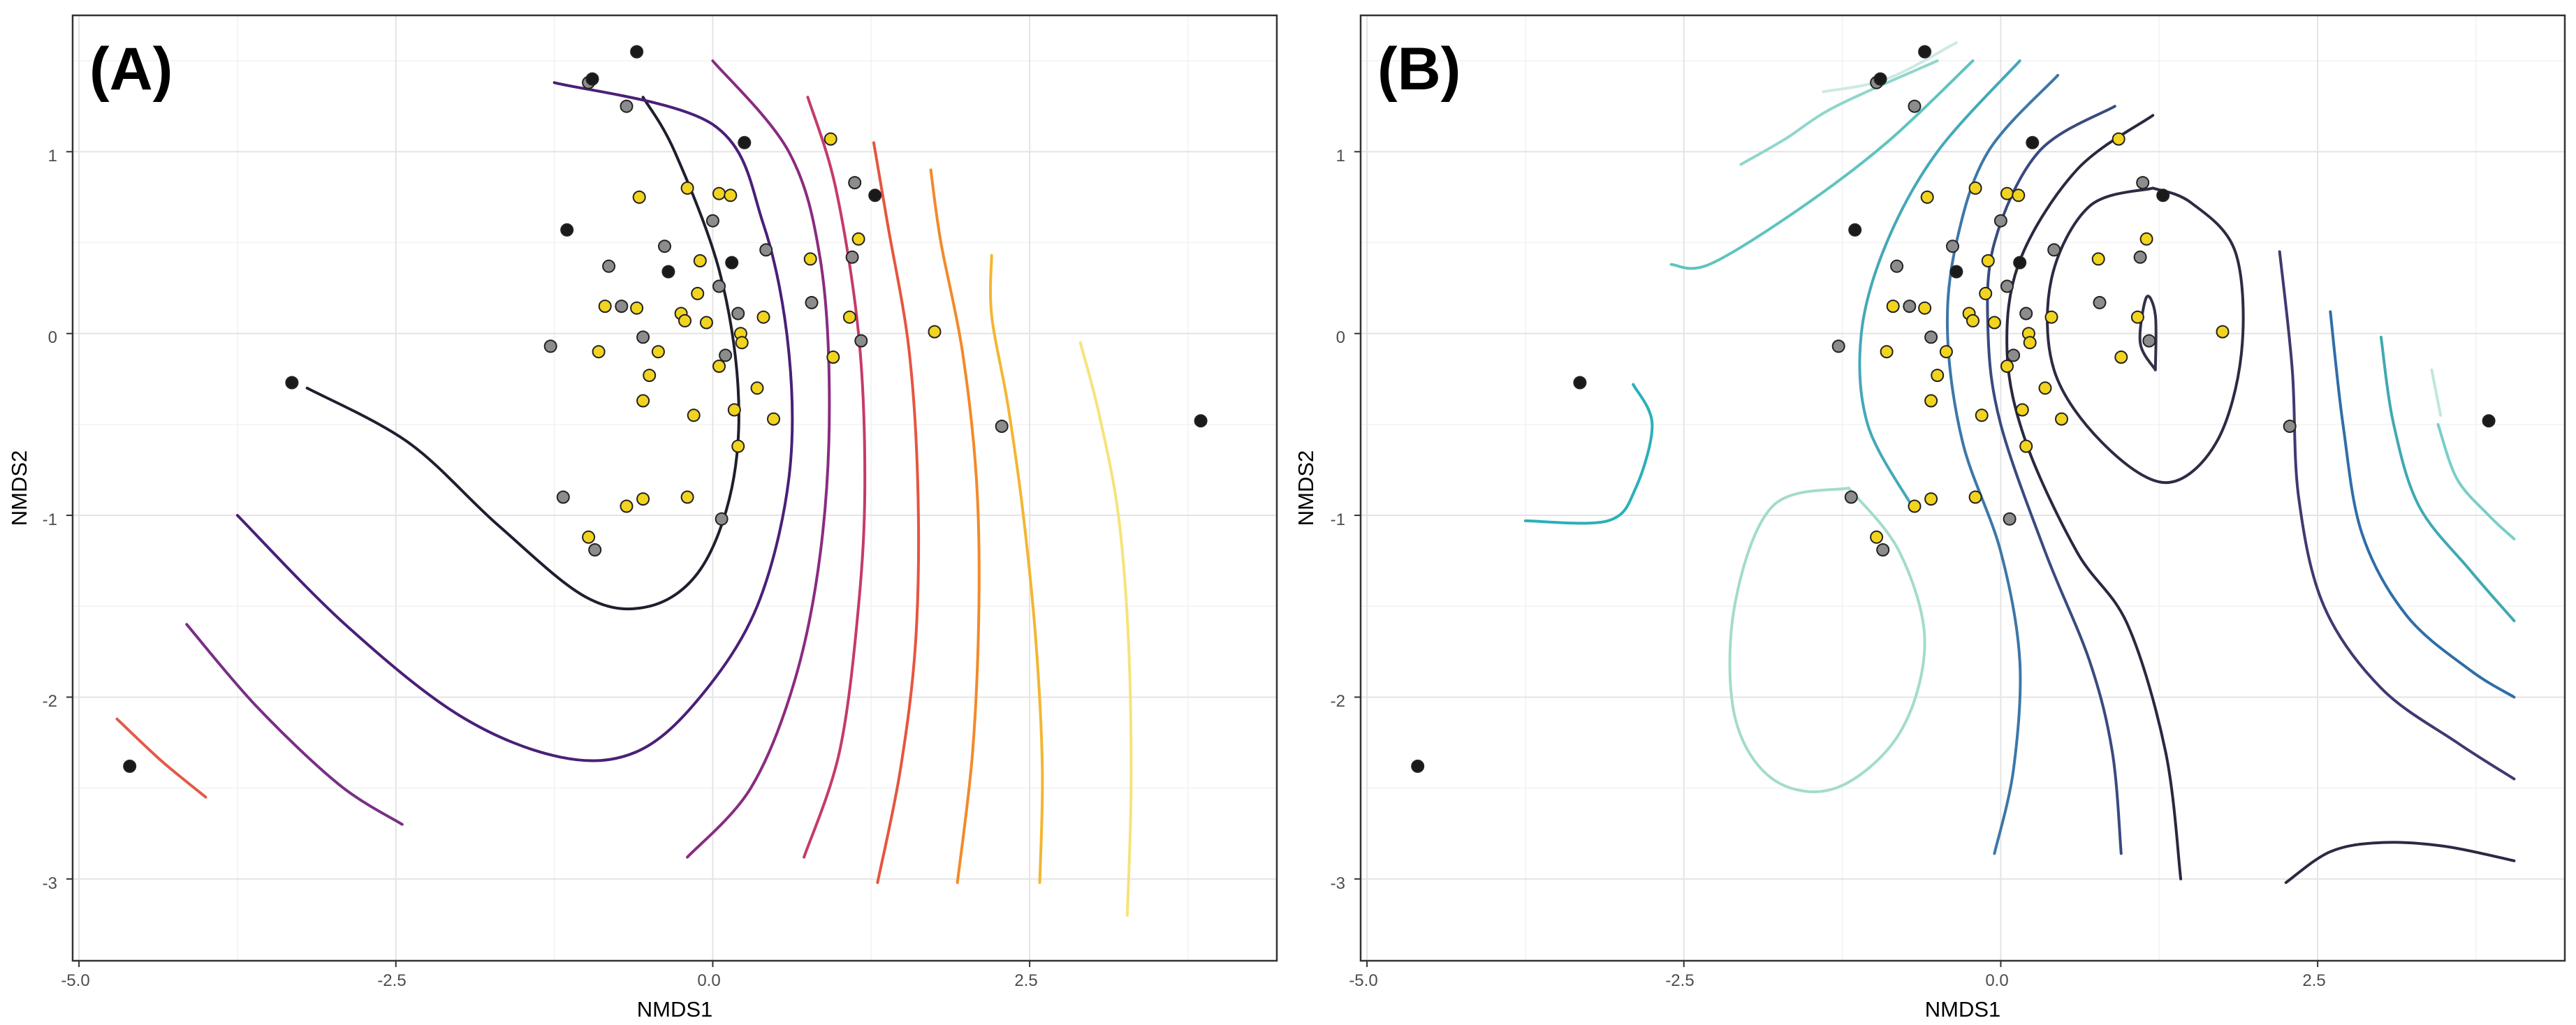 The height and width of the screenshot is (1025, 2576). What do you see at coordinates (392, 980) in the screenshot?
I see `panel-a-x-tick-label: -2.5` at bounding box center [392, 980].